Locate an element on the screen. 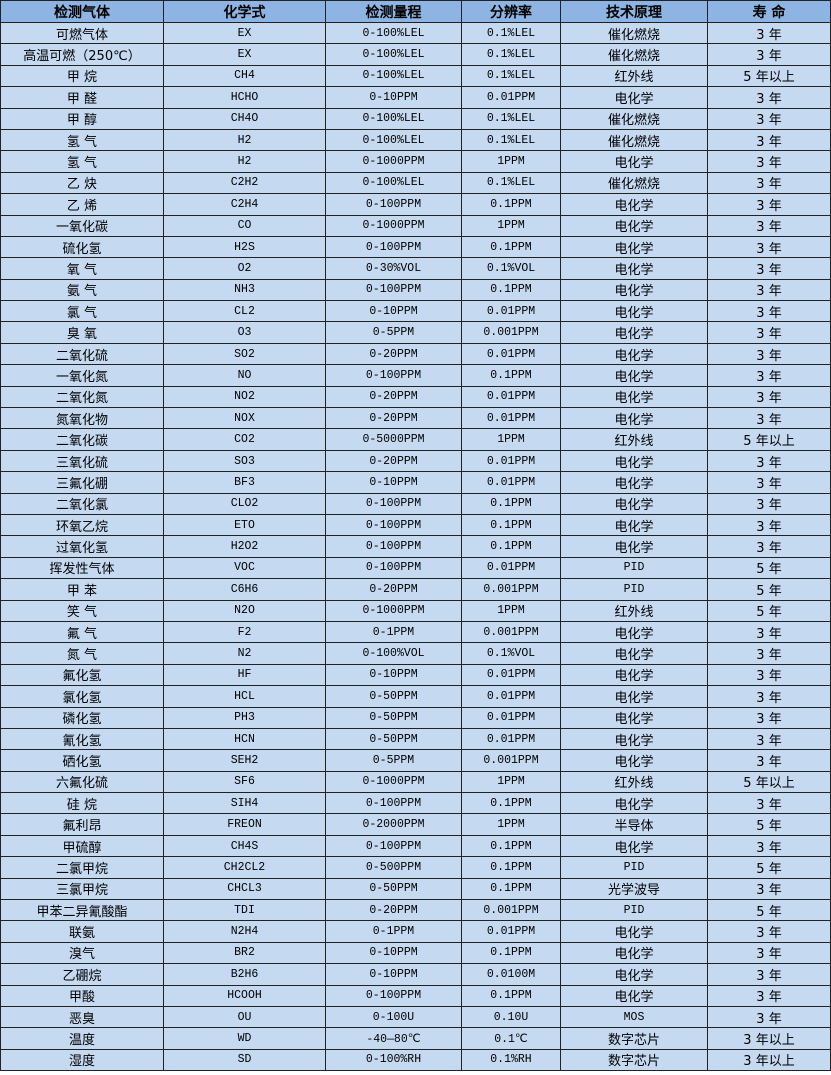 The image size is (831, 1075). cell-resolution: 0.1%LEL is located at coordinates (511, 33).